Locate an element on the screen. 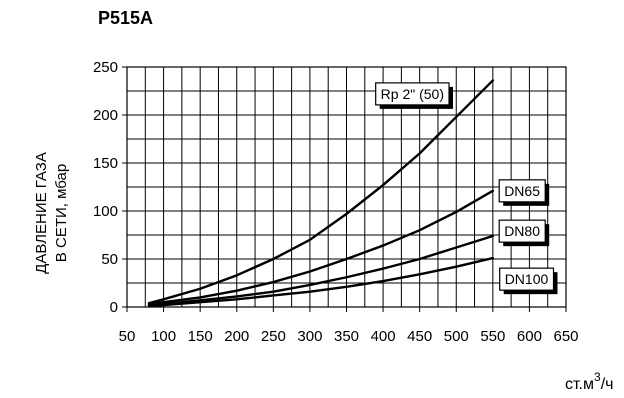 The height and width of the screenshot is (398, 624). series-label-text: Rp 2" (50) is located at coordinates (412, 94).